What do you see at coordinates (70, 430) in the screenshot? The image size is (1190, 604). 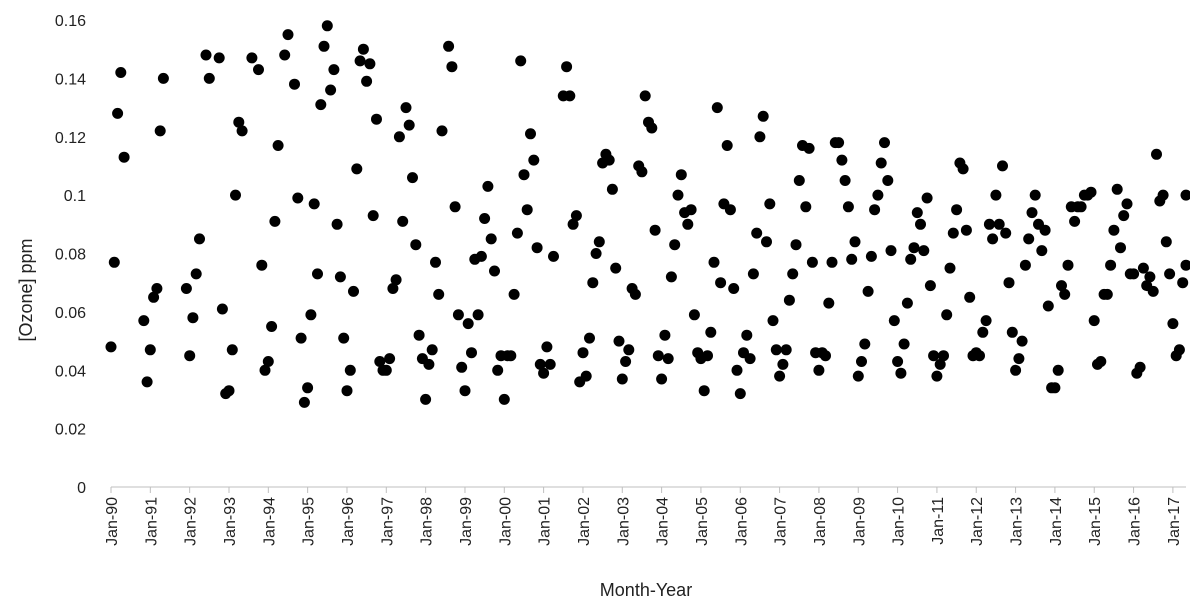 I see `y-tick-label: 0.02` at bounding box center [70, 430].